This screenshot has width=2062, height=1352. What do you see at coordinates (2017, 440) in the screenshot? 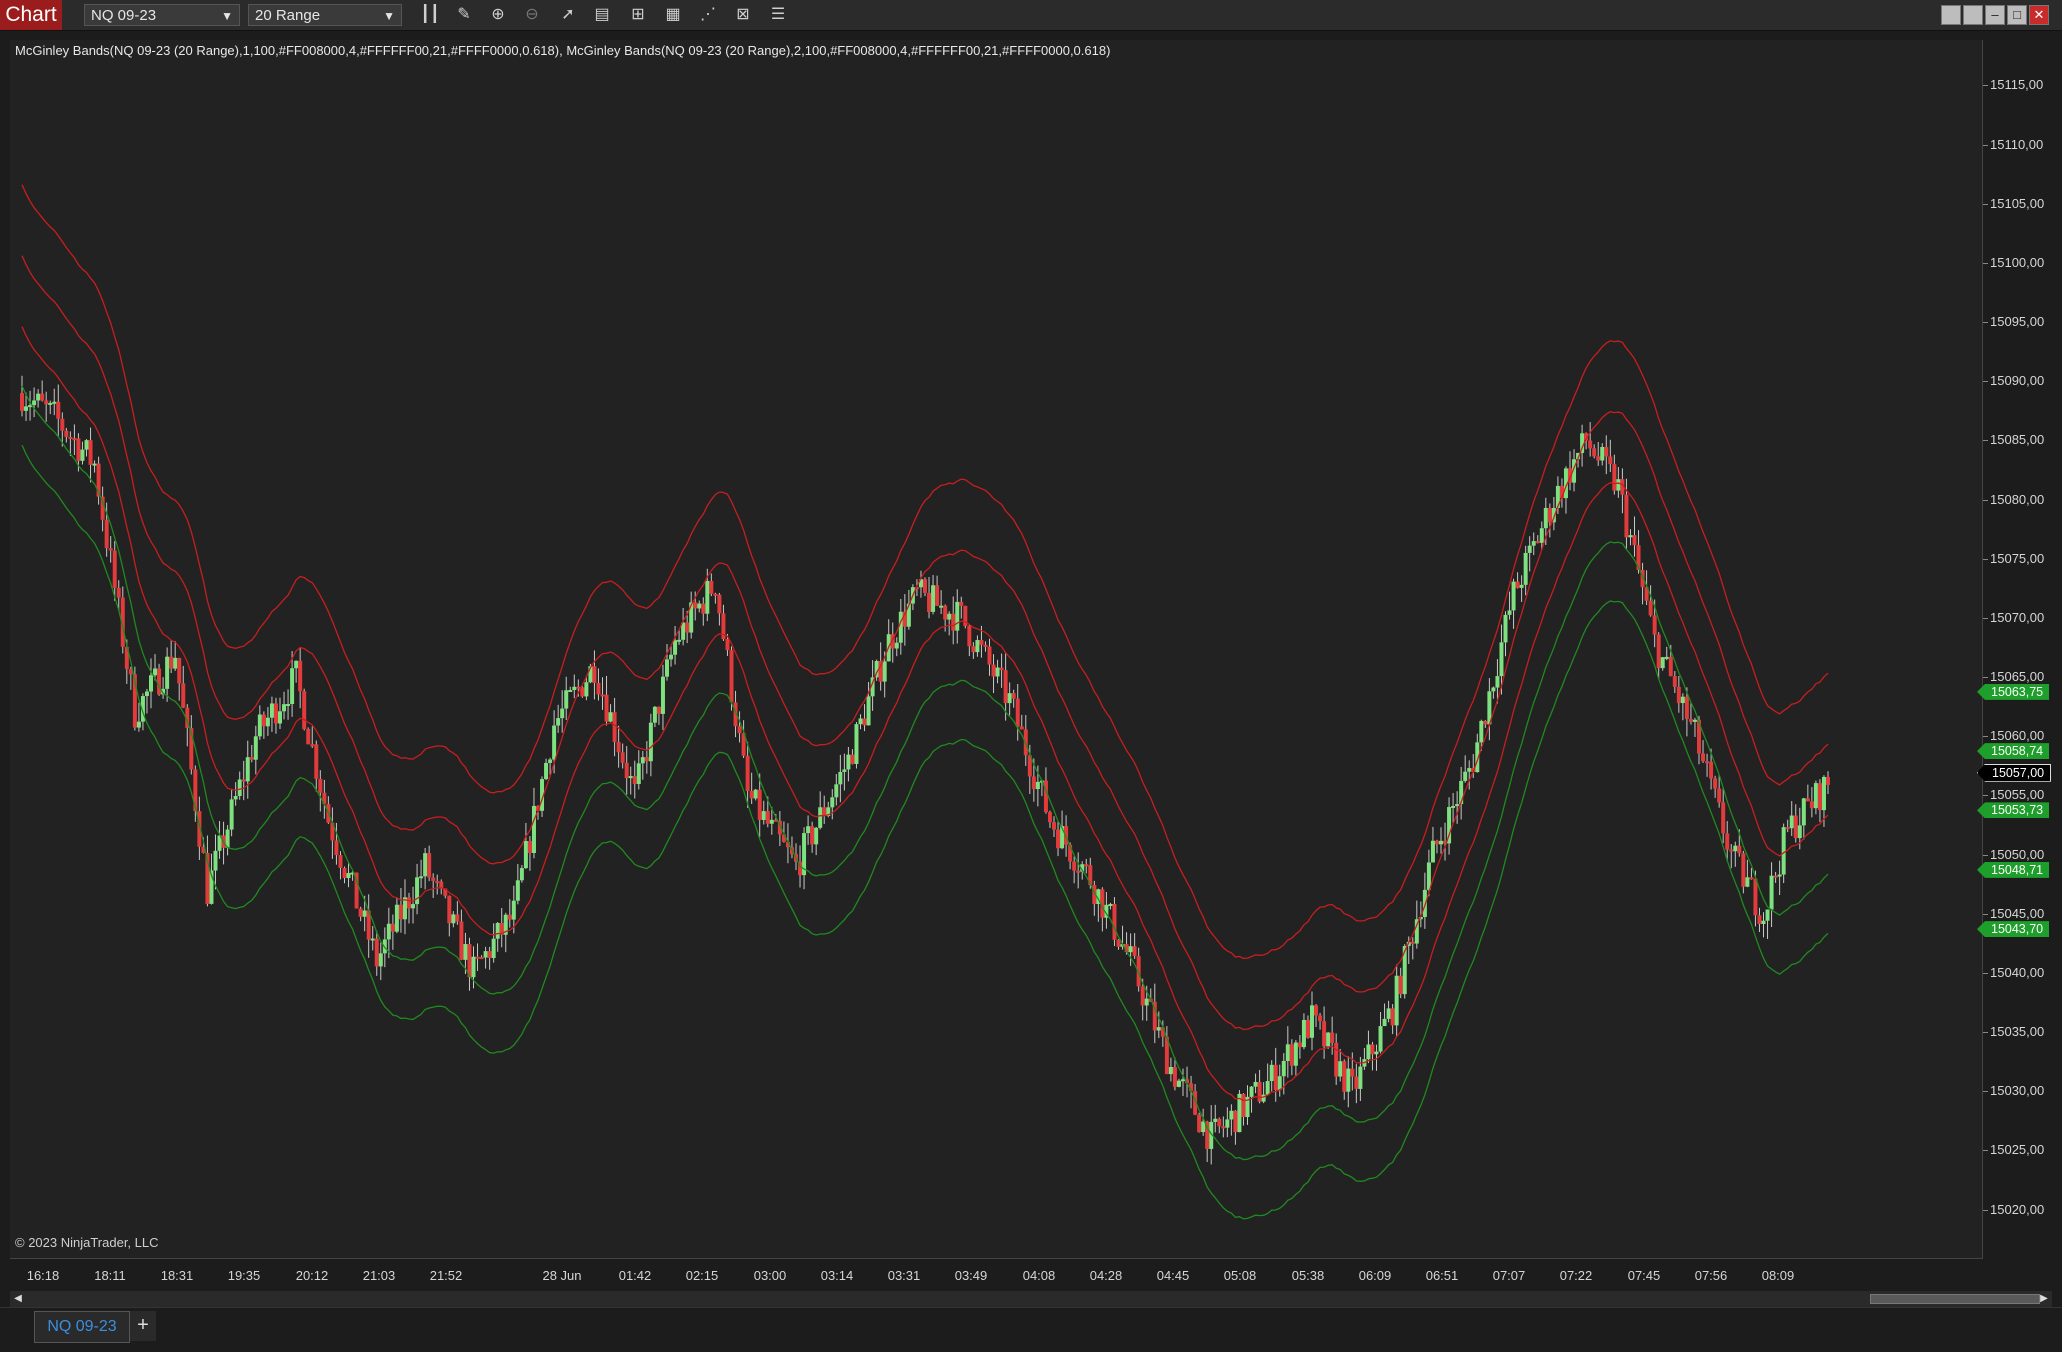
I see `price-tick-label: 15085,00` at bounding box center [2017, 440].